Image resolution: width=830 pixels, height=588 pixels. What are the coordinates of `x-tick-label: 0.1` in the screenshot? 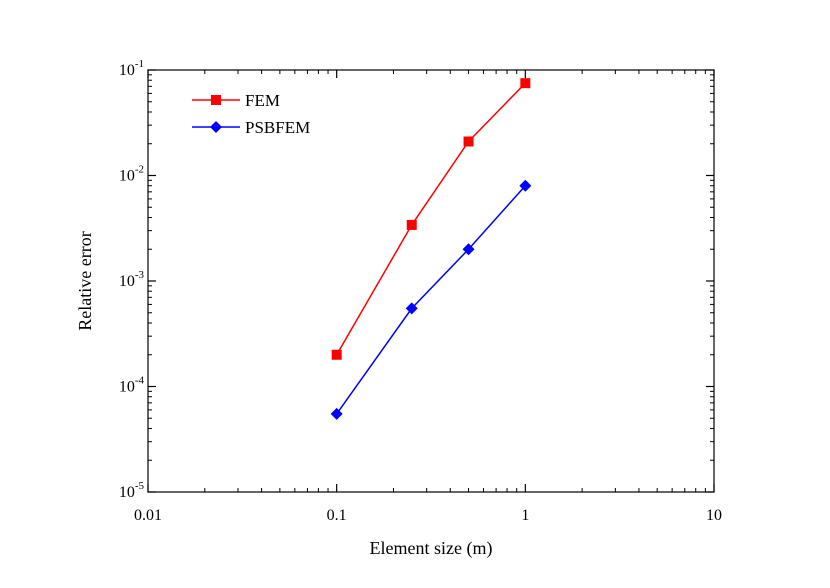 It's located at (337, 515).